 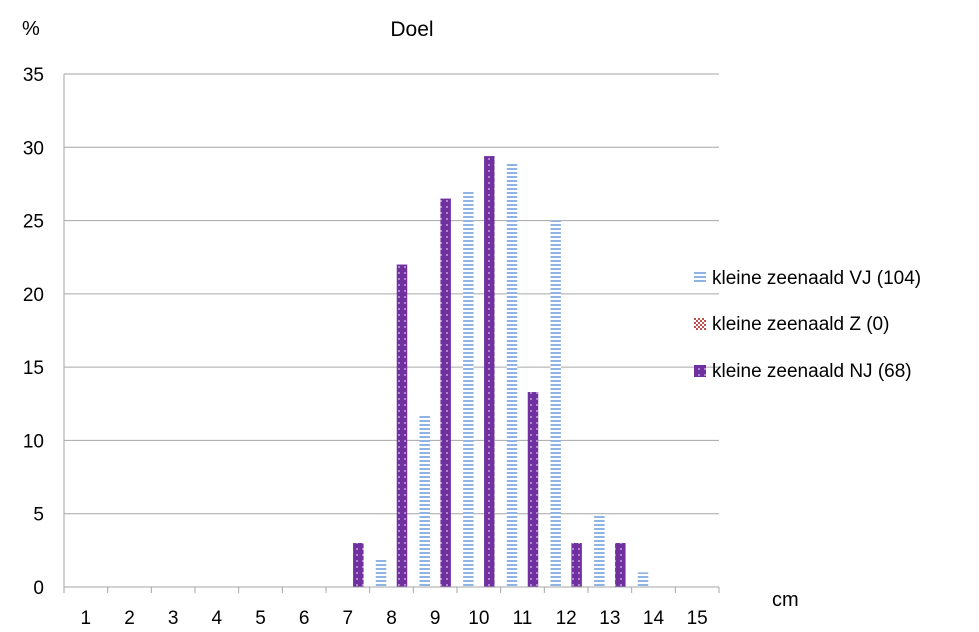 I want to click on x-tick-label: 4, so click(x=217, y=618).